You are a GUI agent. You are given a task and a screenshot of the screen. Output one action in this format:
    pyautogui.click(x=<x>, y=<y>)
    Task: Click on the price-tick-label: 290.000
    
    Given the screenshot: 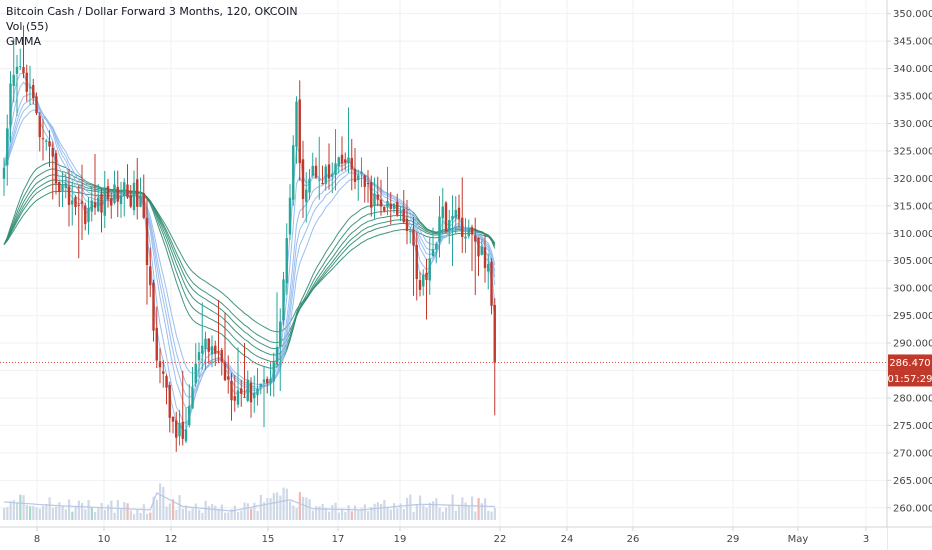 What is the action you would take?
    pyautogui.click(x=912, y=344)
    